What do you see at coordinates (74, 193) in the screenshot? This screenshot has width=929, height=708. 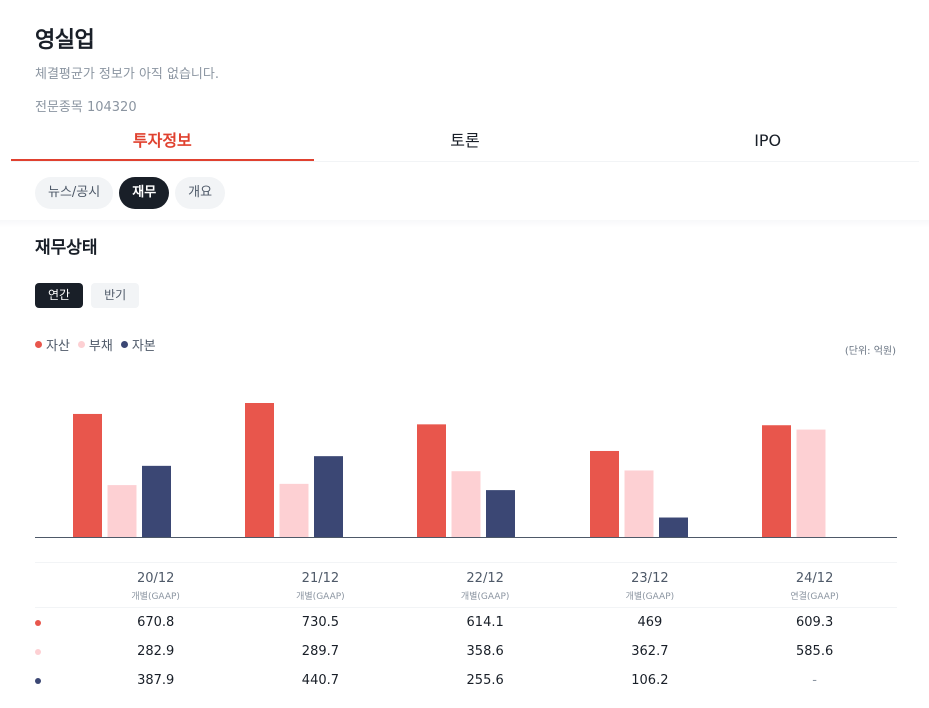 I see `subtab-news: 뉴스/공시` at bounding box center [74, 193].